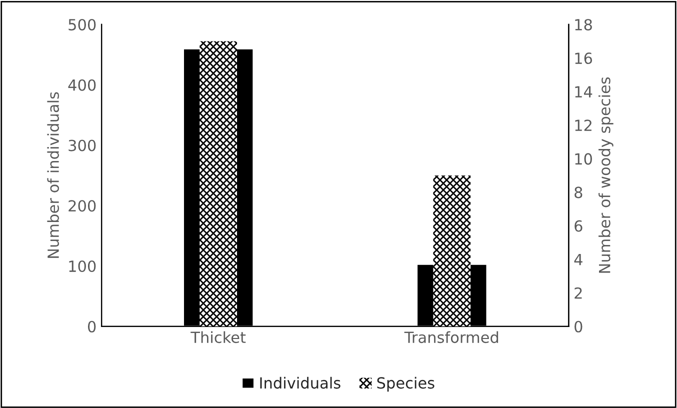 This screenshot has width=677, height=408. Describe the element at coordinates (82, 146) in the screenshot. I see `y-tick-label: 300` at that location.